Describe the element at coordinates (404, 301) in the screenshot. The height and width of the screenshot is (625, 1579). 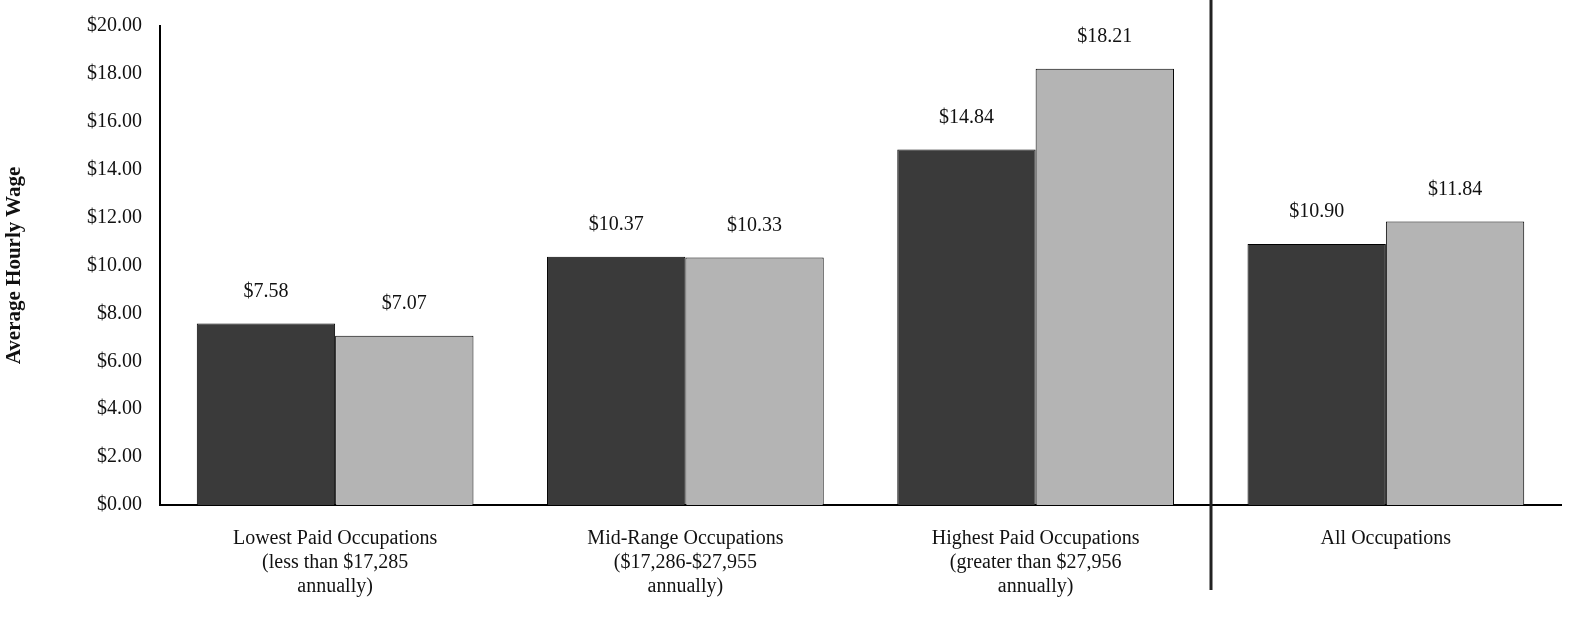
I see `data-label: $7.07` at that location.